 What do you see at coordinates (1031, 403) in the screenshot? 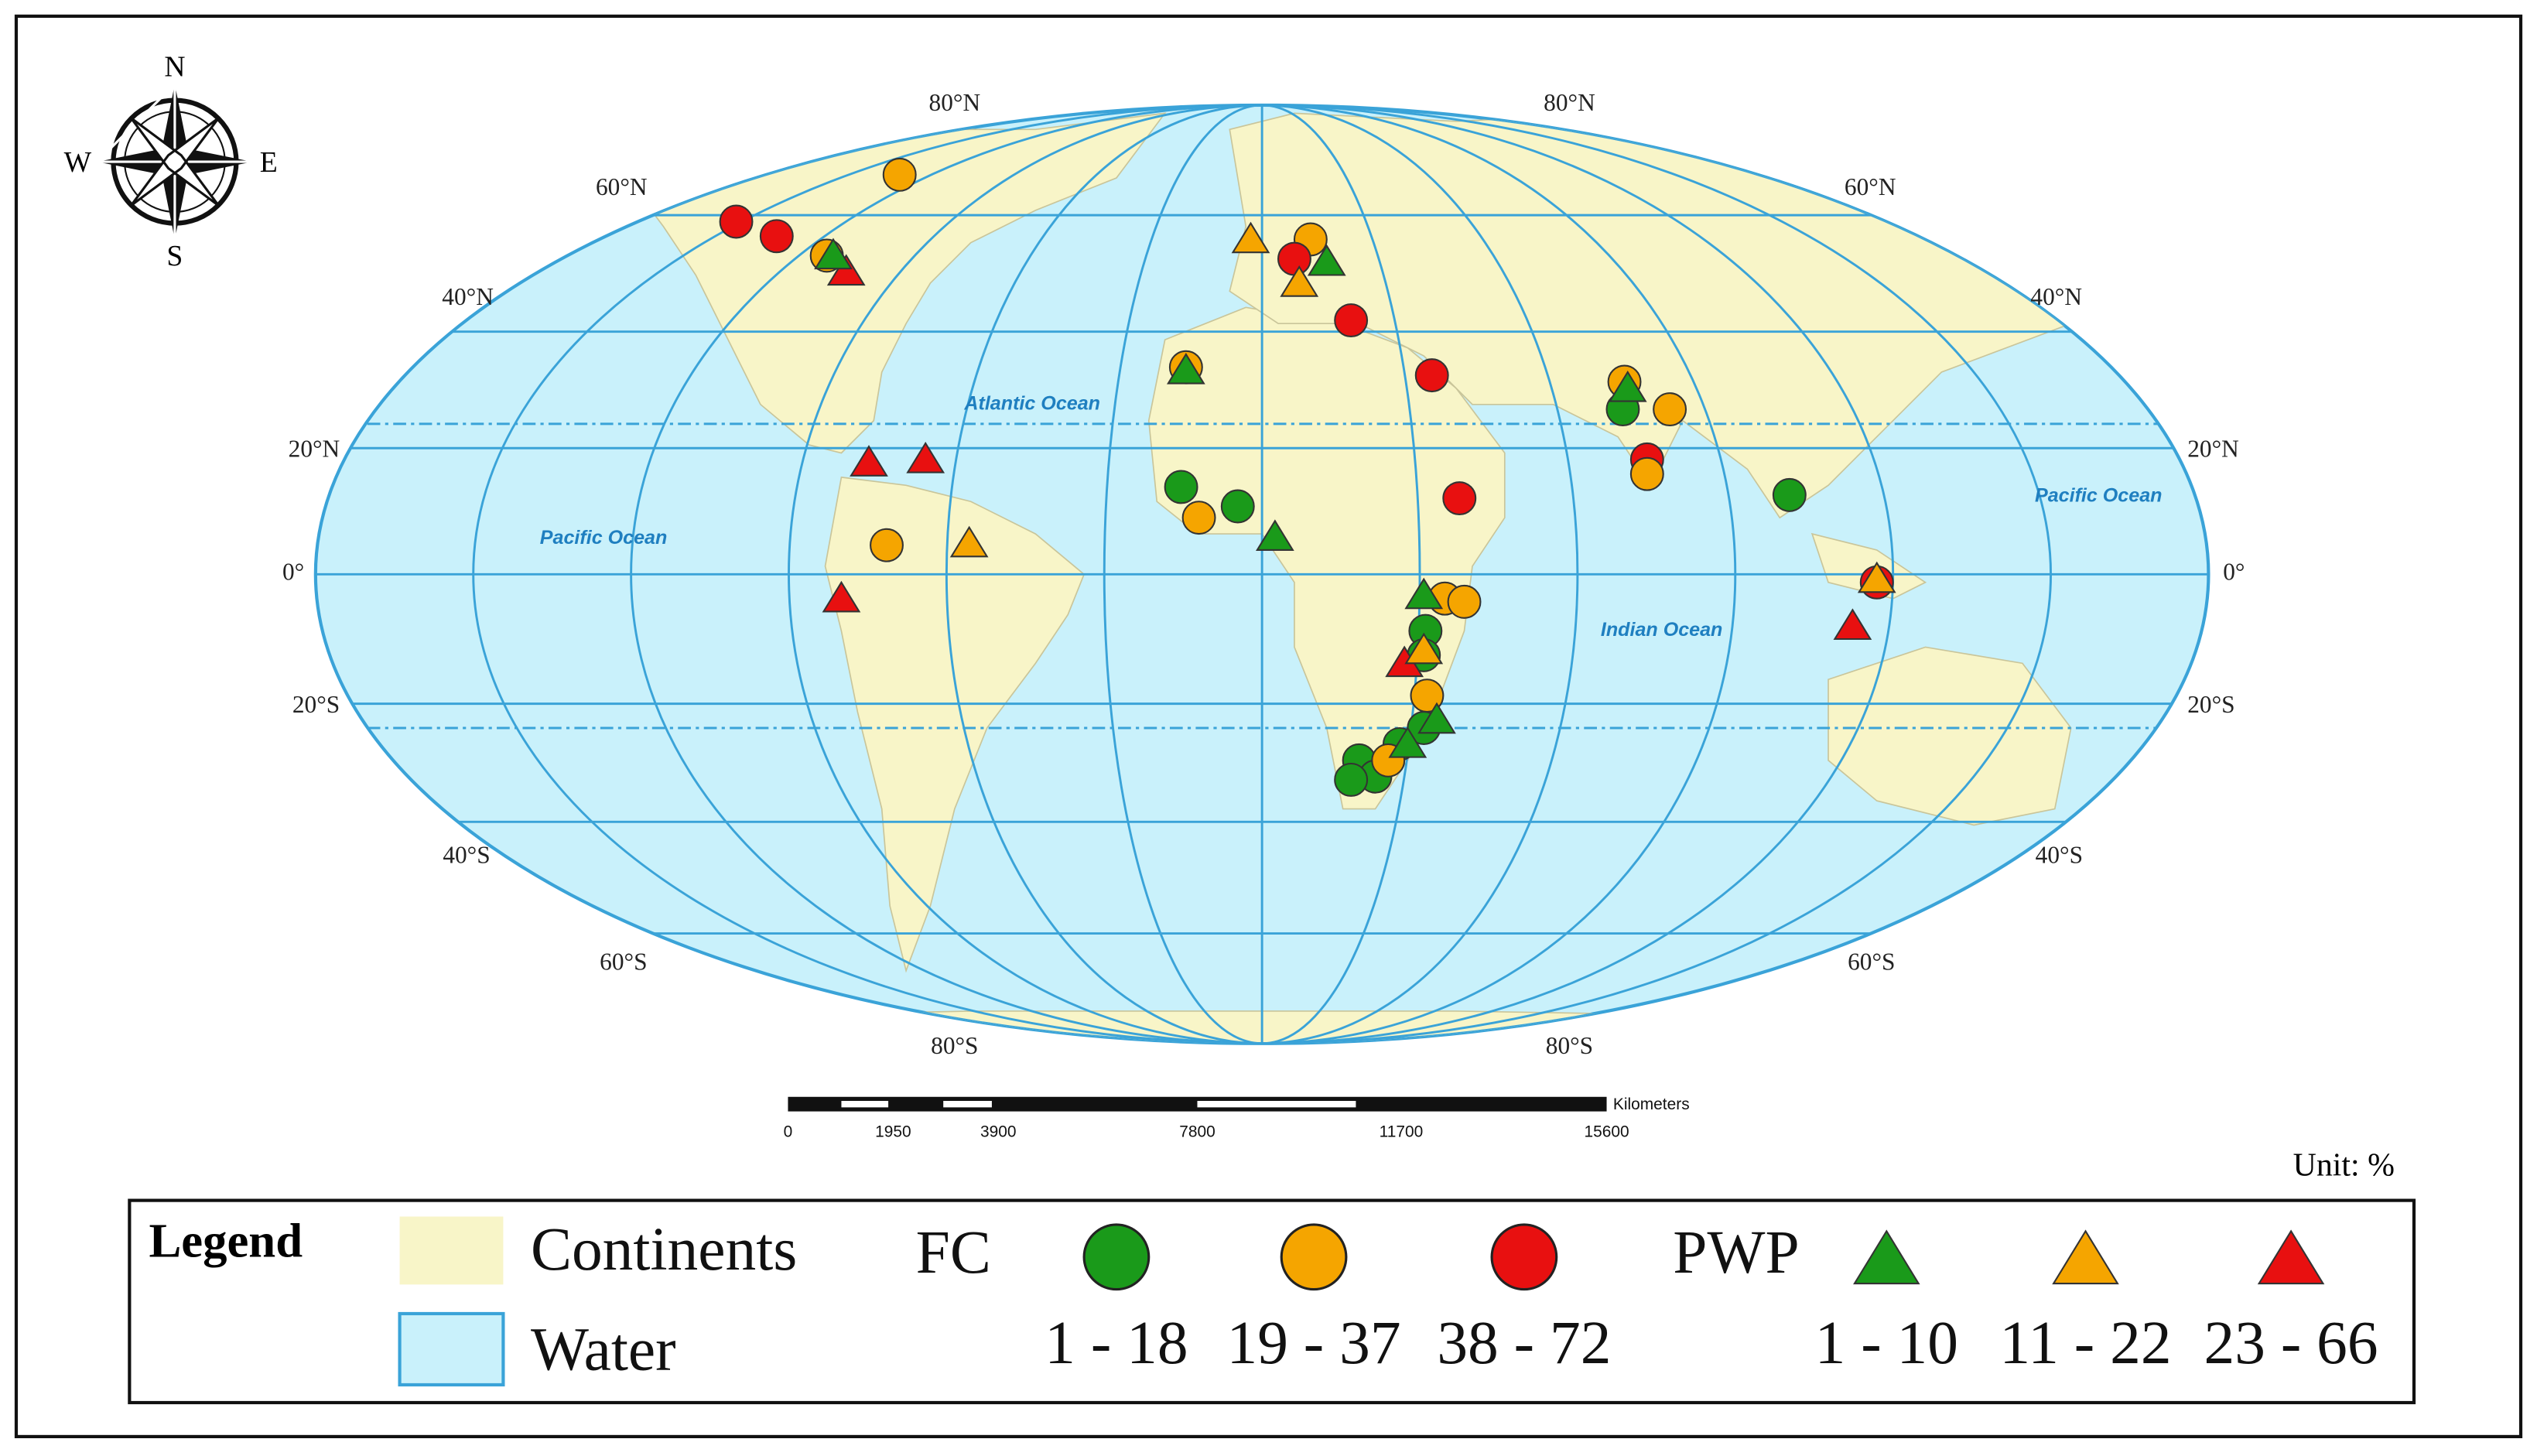
I see `ocean-label: Atlantic Ocean` at bounding box center [1031, 403].